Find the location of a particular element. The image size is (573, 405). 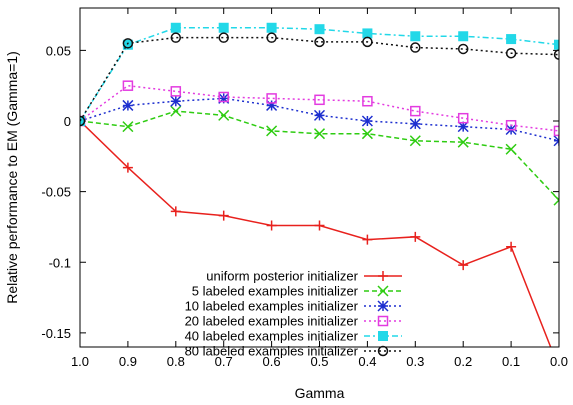

y-tick-label: 0 is located at coordinates (67, 121).